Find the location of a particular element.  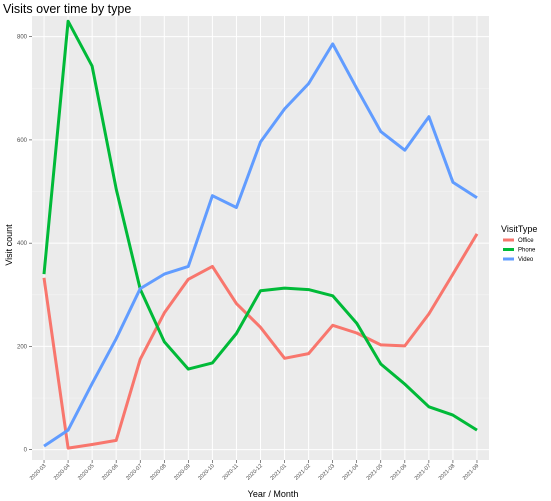

x-tick-label: 2021-02 is located at coordinates (303, 472).